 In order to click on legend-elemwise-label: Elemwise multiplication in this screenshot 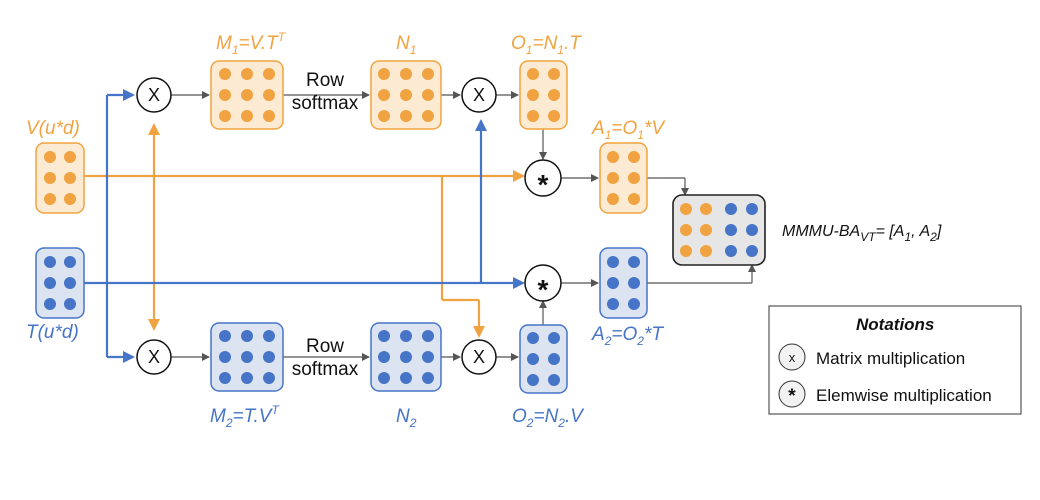, I will do `click(904, 395)`.